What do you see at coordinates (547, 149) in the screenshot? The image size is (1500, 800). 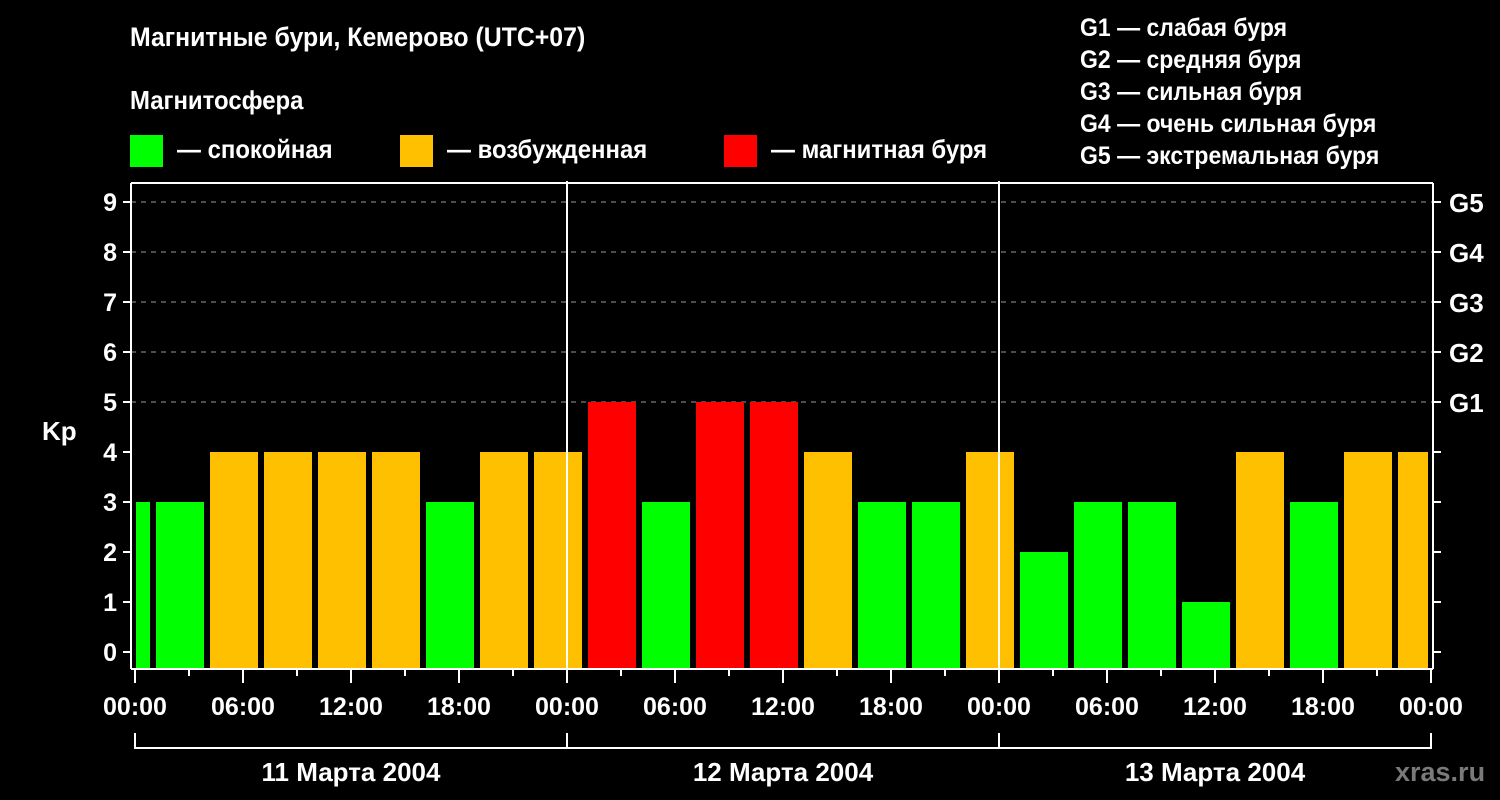 I see `legend-label-active: — возбужденная` at bounding box center [547, 149].